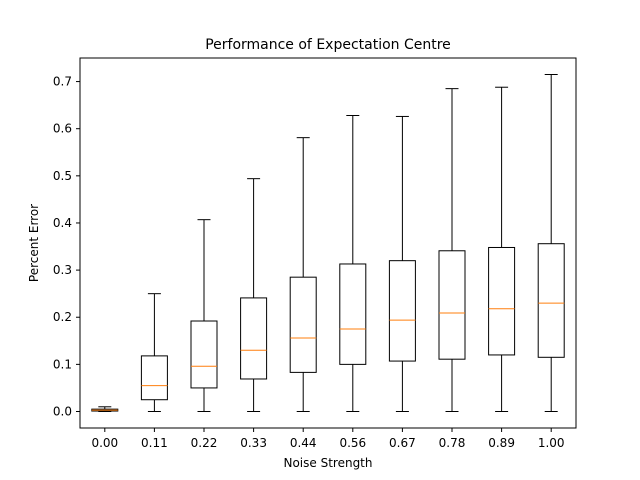 Image resolution: width=640 pixels, height=480 pixels. I want to click on x-tick-label: 0.11, so click(154, 443).